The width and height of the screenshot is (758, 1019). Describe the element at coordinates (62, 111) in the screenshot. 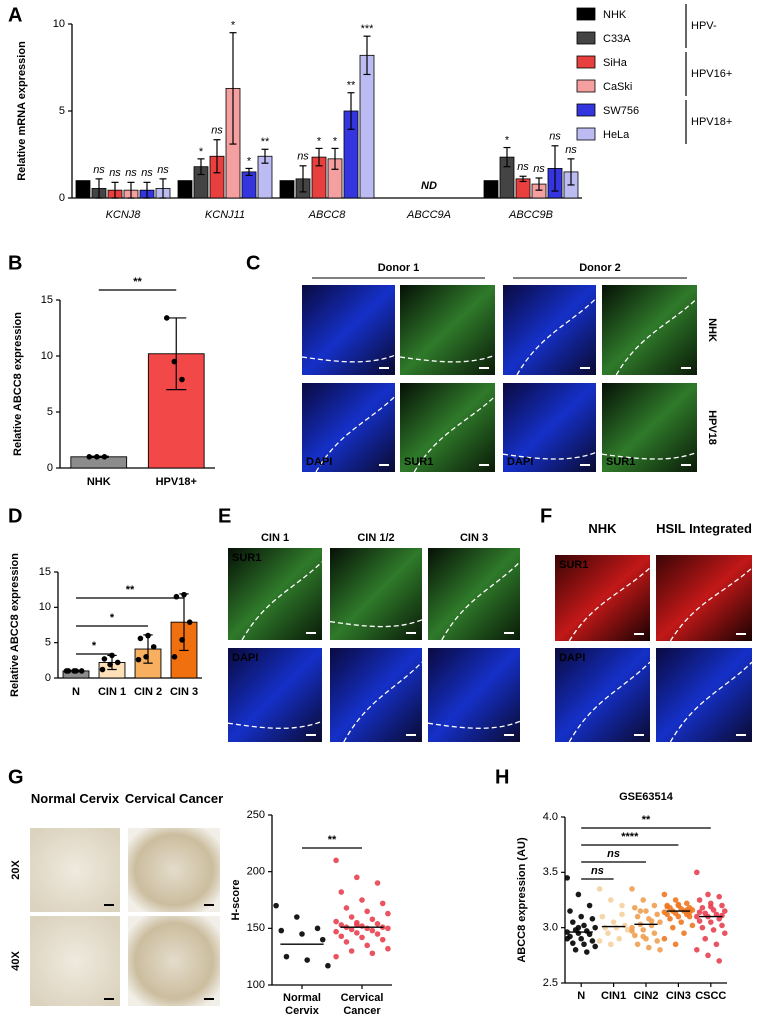

I see `y-tick-label: 5` at that location.